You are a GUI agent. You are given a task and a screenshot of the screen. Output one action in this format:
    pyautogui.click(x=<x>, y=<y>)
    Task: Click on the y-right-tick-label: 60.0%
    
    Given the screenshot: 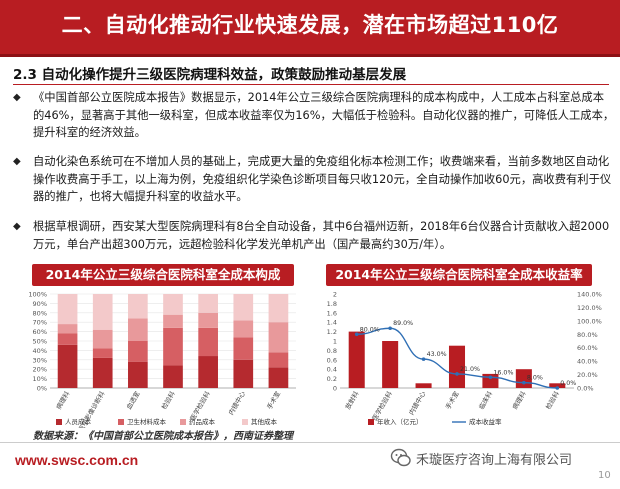 What is the action you would take?
    pyautogui.click(x=587, y=348)
    